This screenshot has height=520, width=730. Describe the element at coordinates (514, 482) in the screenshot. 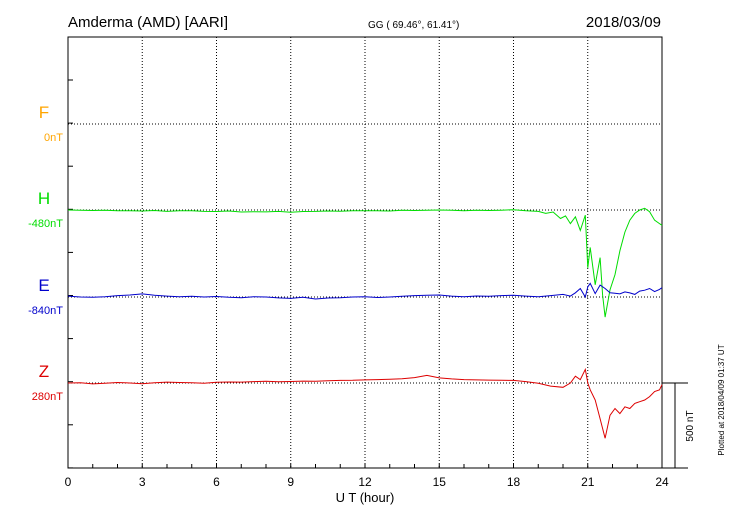

I see `x-tick-label: 18` at that location.